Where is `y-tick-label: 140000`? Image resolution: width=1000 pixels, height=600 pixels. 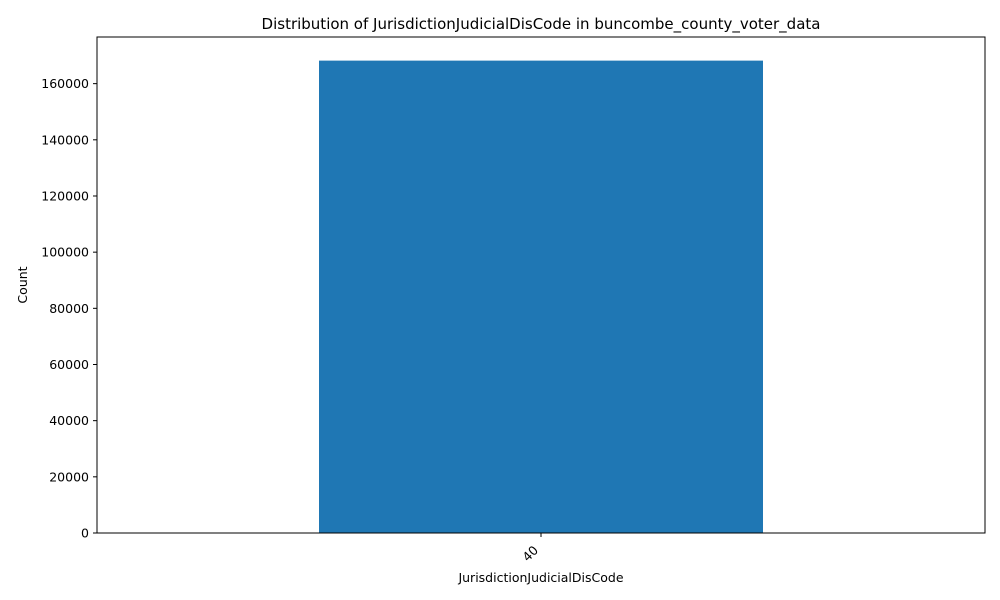 y-tick-label: 140000 is located at coordinates (65, 139).